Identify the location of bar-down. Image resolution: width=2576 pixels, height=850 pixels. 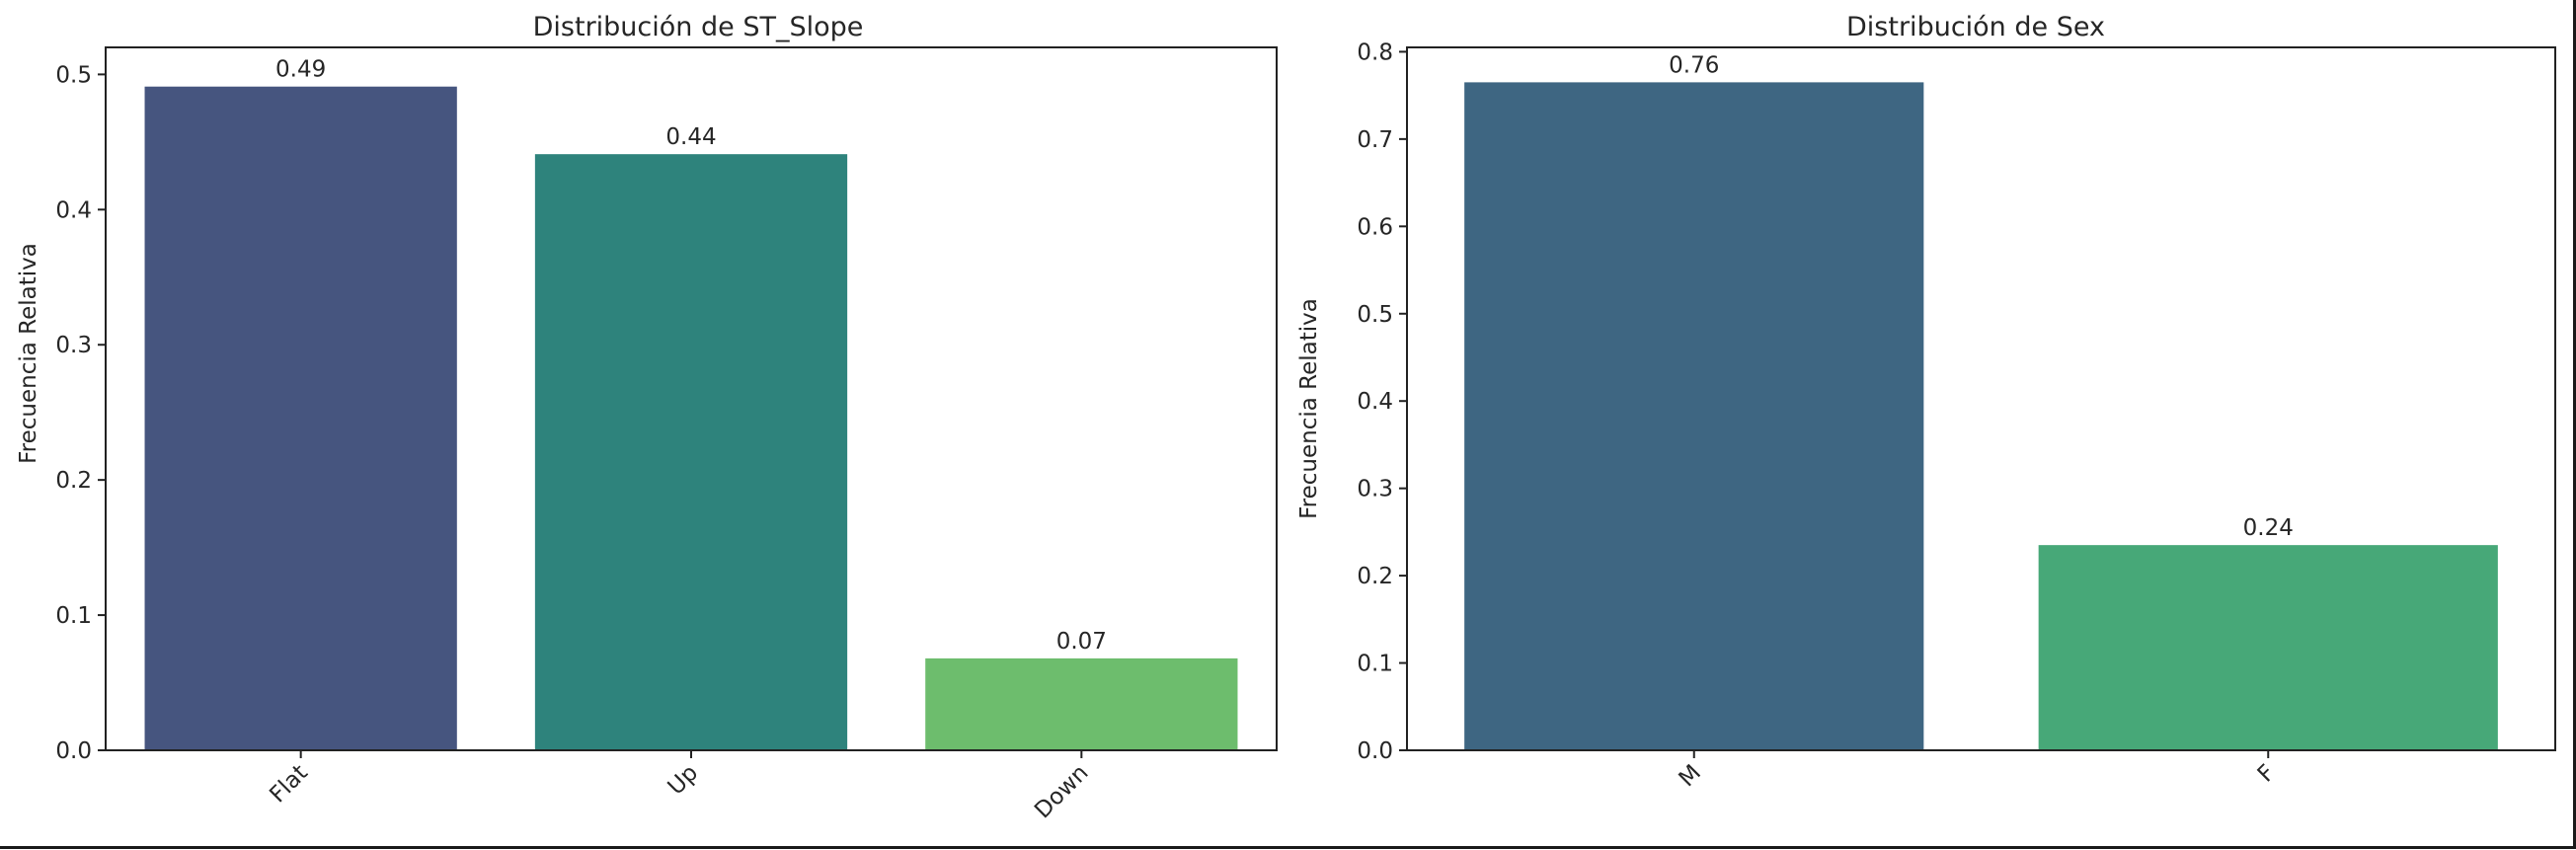
(1081, 703).